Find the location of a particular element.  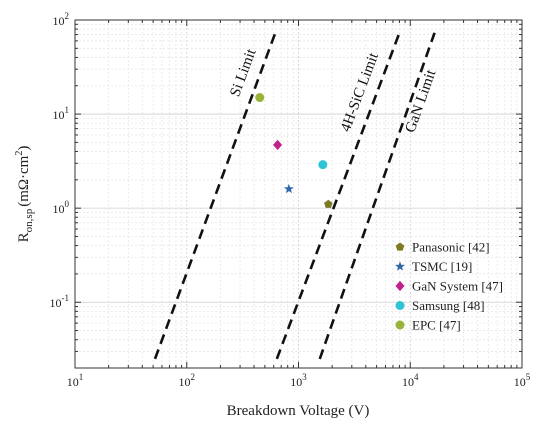

y-axis-title: Ron,sp(mΩ·cm2) is located at coordinates (24, 194).